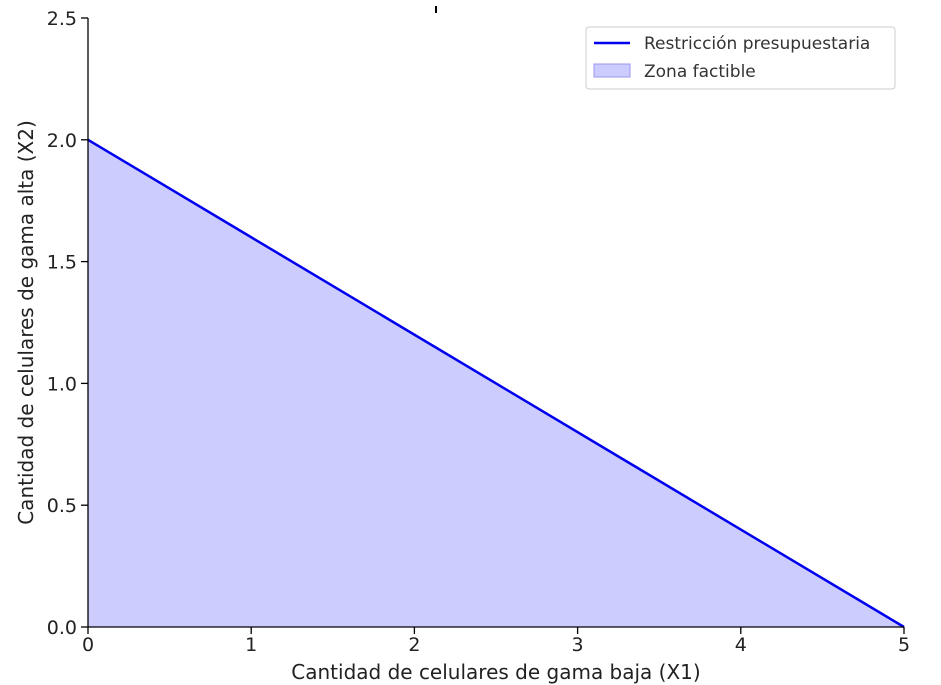 The width and height of the screenshot is (941, 685). Describe the element at coordinates (26, 322) in the screenshot. I see `y-axis-label: Cantidad de celulares de gama alta (X2)` at that location.